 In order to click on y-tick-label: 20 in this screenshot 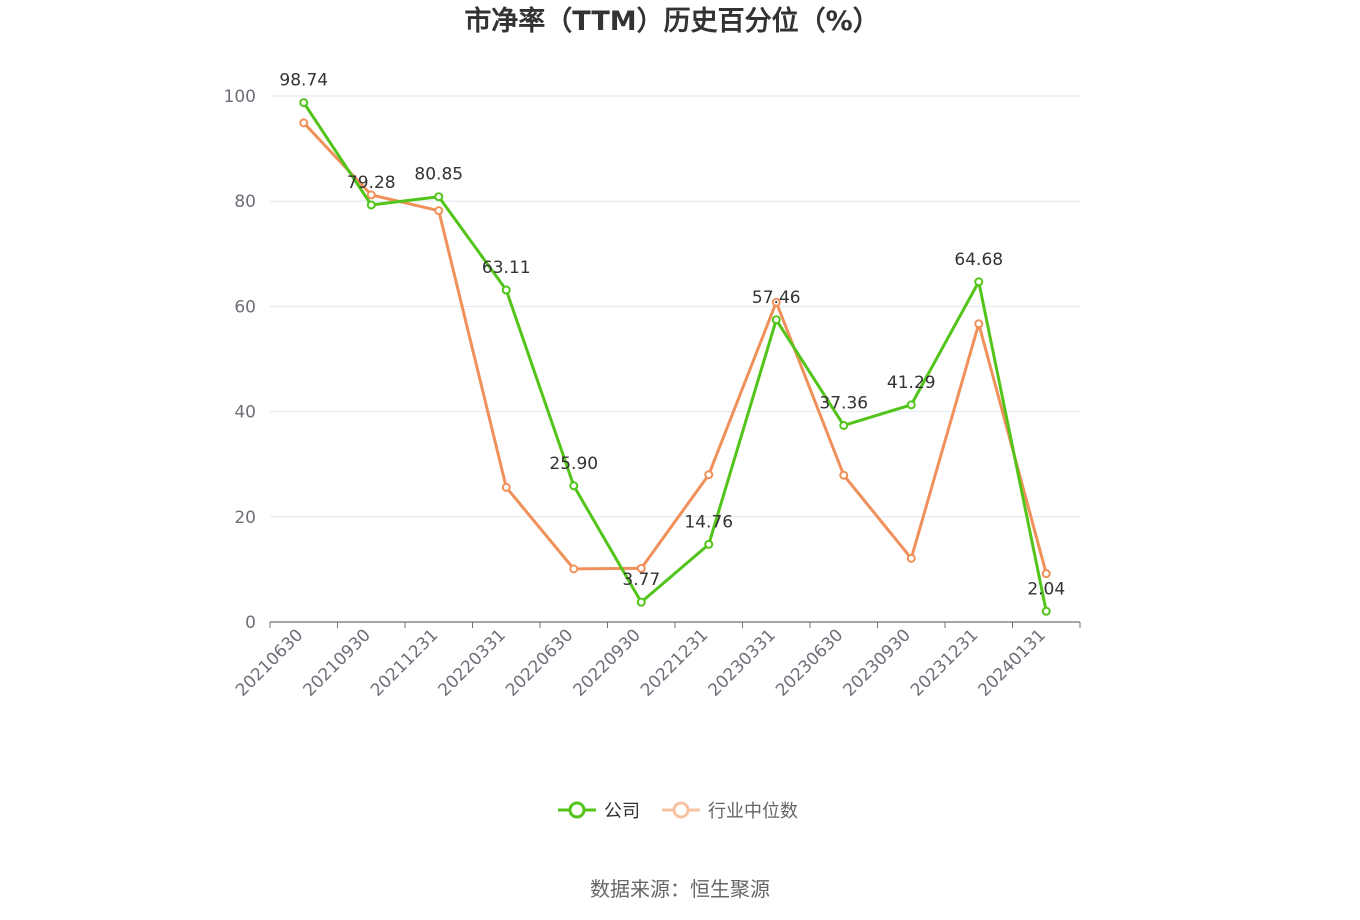, I will do `click(245, 518)`.